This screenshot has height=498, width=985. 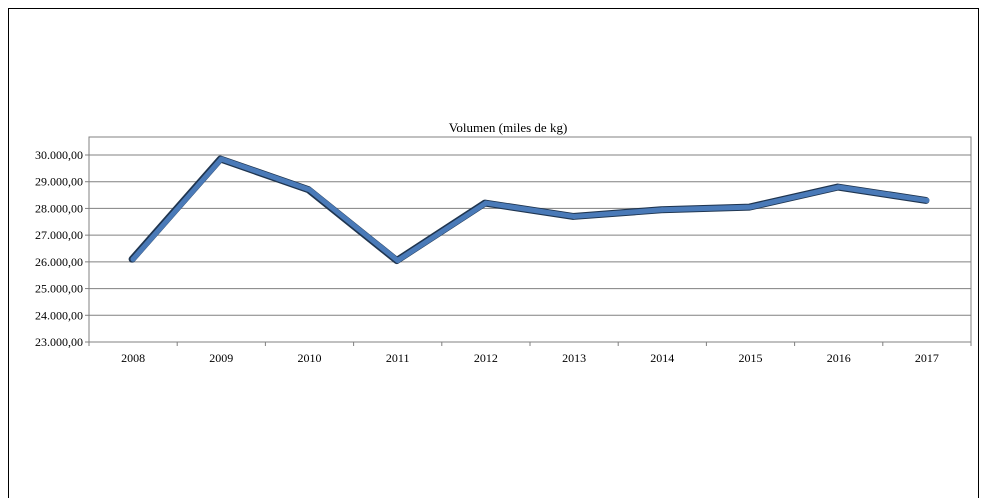 What do you see at coordinates (530, 358) in the screenshot?
I see `x-tick-labels: 2008 2009 2010 2011 2012 2013 2014 2015 2016 2017` at bounding box center [530, 358].